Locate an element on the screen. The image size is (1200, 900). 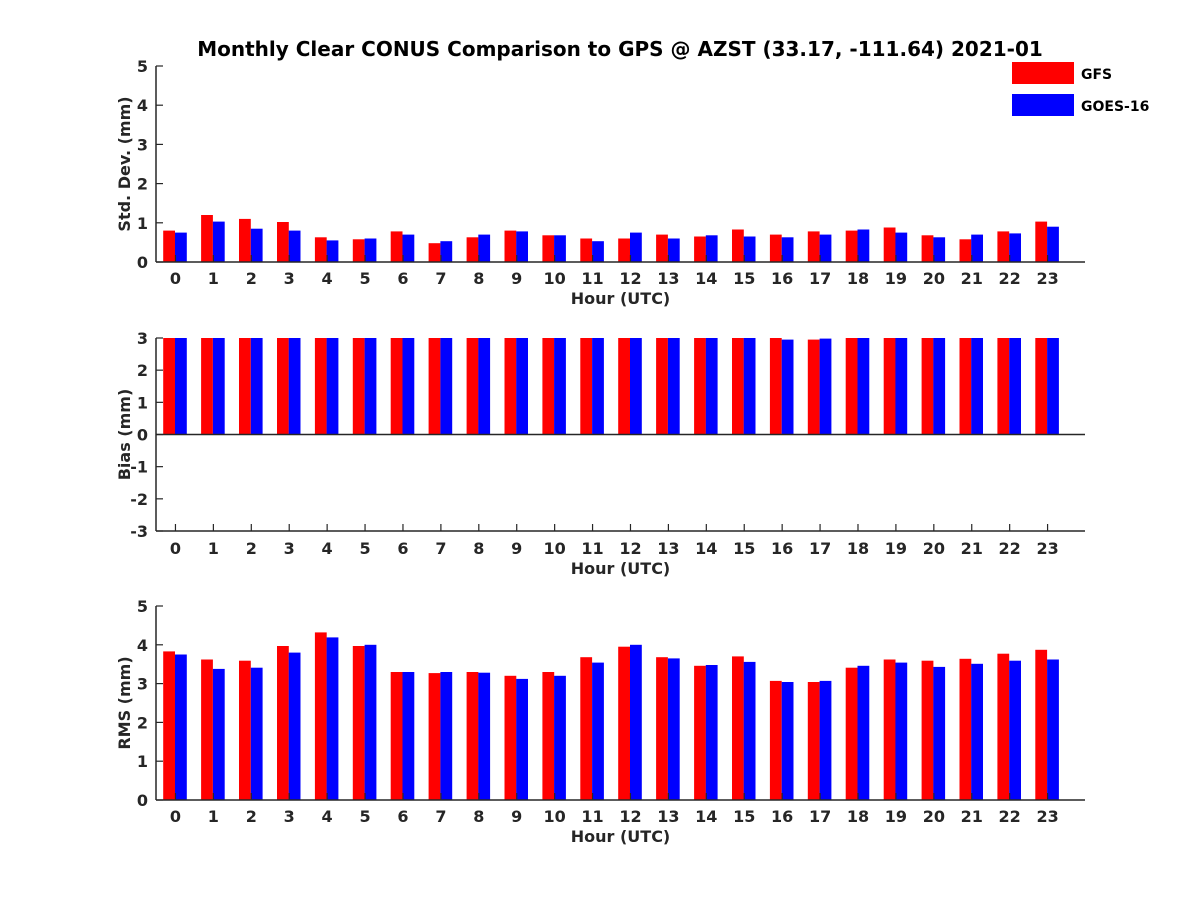
legend-label-goes-16: GOES-16 is located at coordinates (1115, 107).